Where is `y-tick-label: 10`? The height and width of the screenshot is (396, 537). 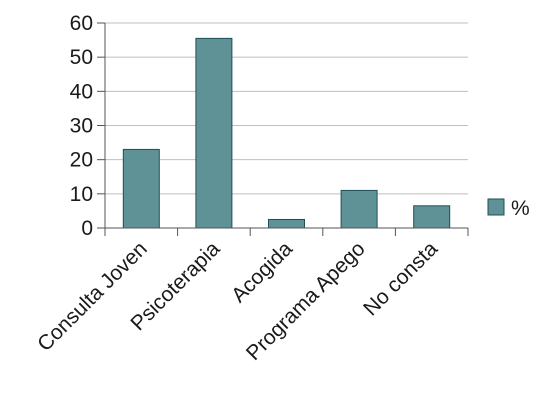
y-tick-label: 10 is located at coordinates (81, 194).